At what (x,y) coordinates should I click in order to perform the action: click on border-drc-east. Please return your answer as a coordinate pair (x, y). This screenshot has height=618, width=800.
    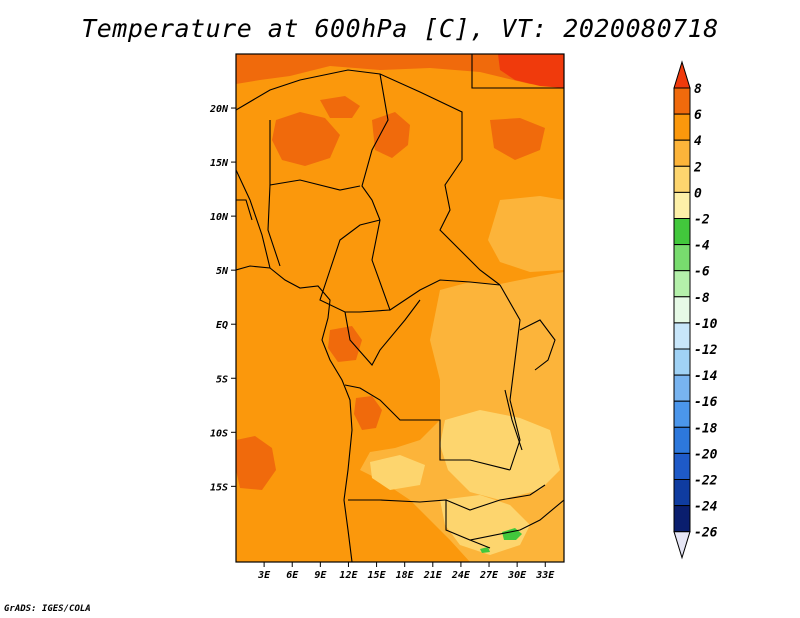
    Looking at the image, I should click on (510, 377).